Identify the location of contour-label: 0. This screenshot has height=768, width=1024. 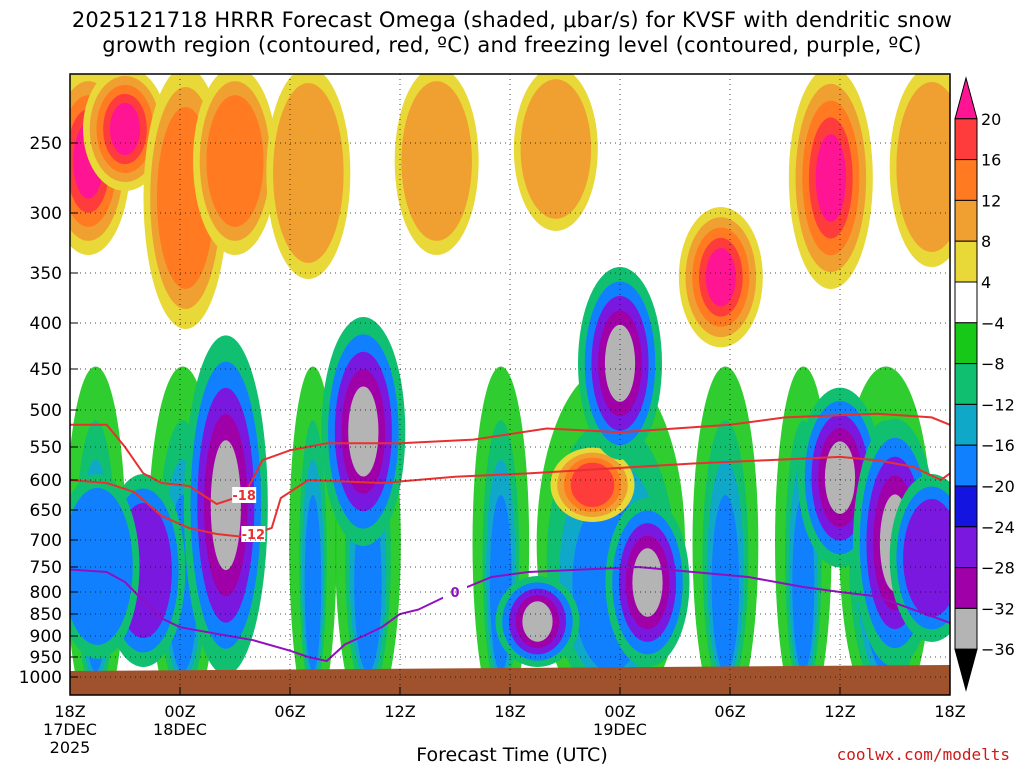
(454, 593).